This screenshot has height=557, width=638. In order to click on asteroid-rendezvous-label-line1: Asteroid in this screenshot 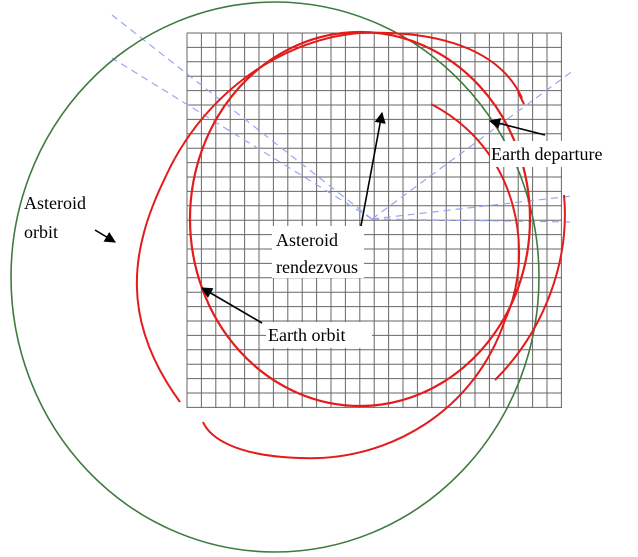, I will do `click(307, 240)`.